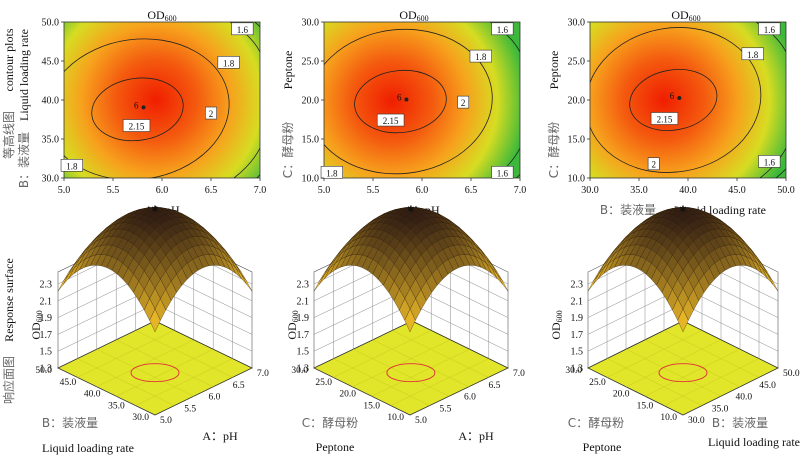 This screenshot has width=808, height=461. I want to click on contour-3-y-ticks: 10.0 15.0 20.0 25.0 30.0, so click(579, 101).